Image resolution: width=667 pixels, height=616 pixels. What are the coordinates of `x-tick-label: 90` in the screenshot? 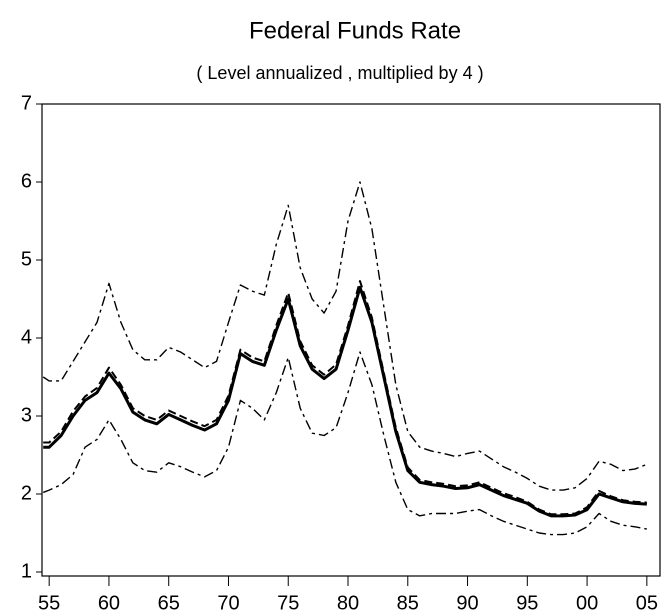 It's located at (467, 603).